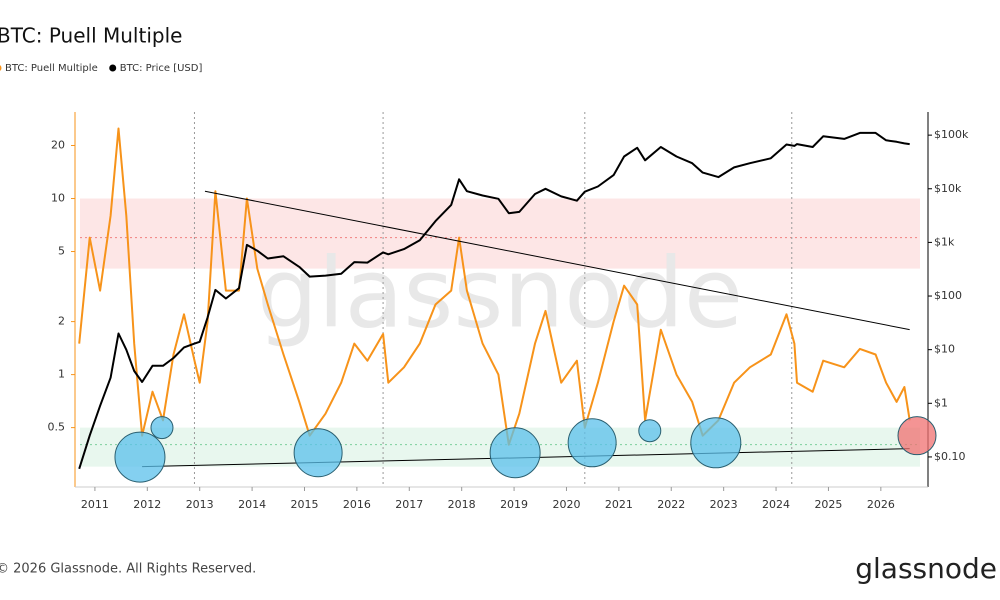  Describe the element at coordinates (61, 251) in the screenshot. I see `y-tick-label: 5` at that location.